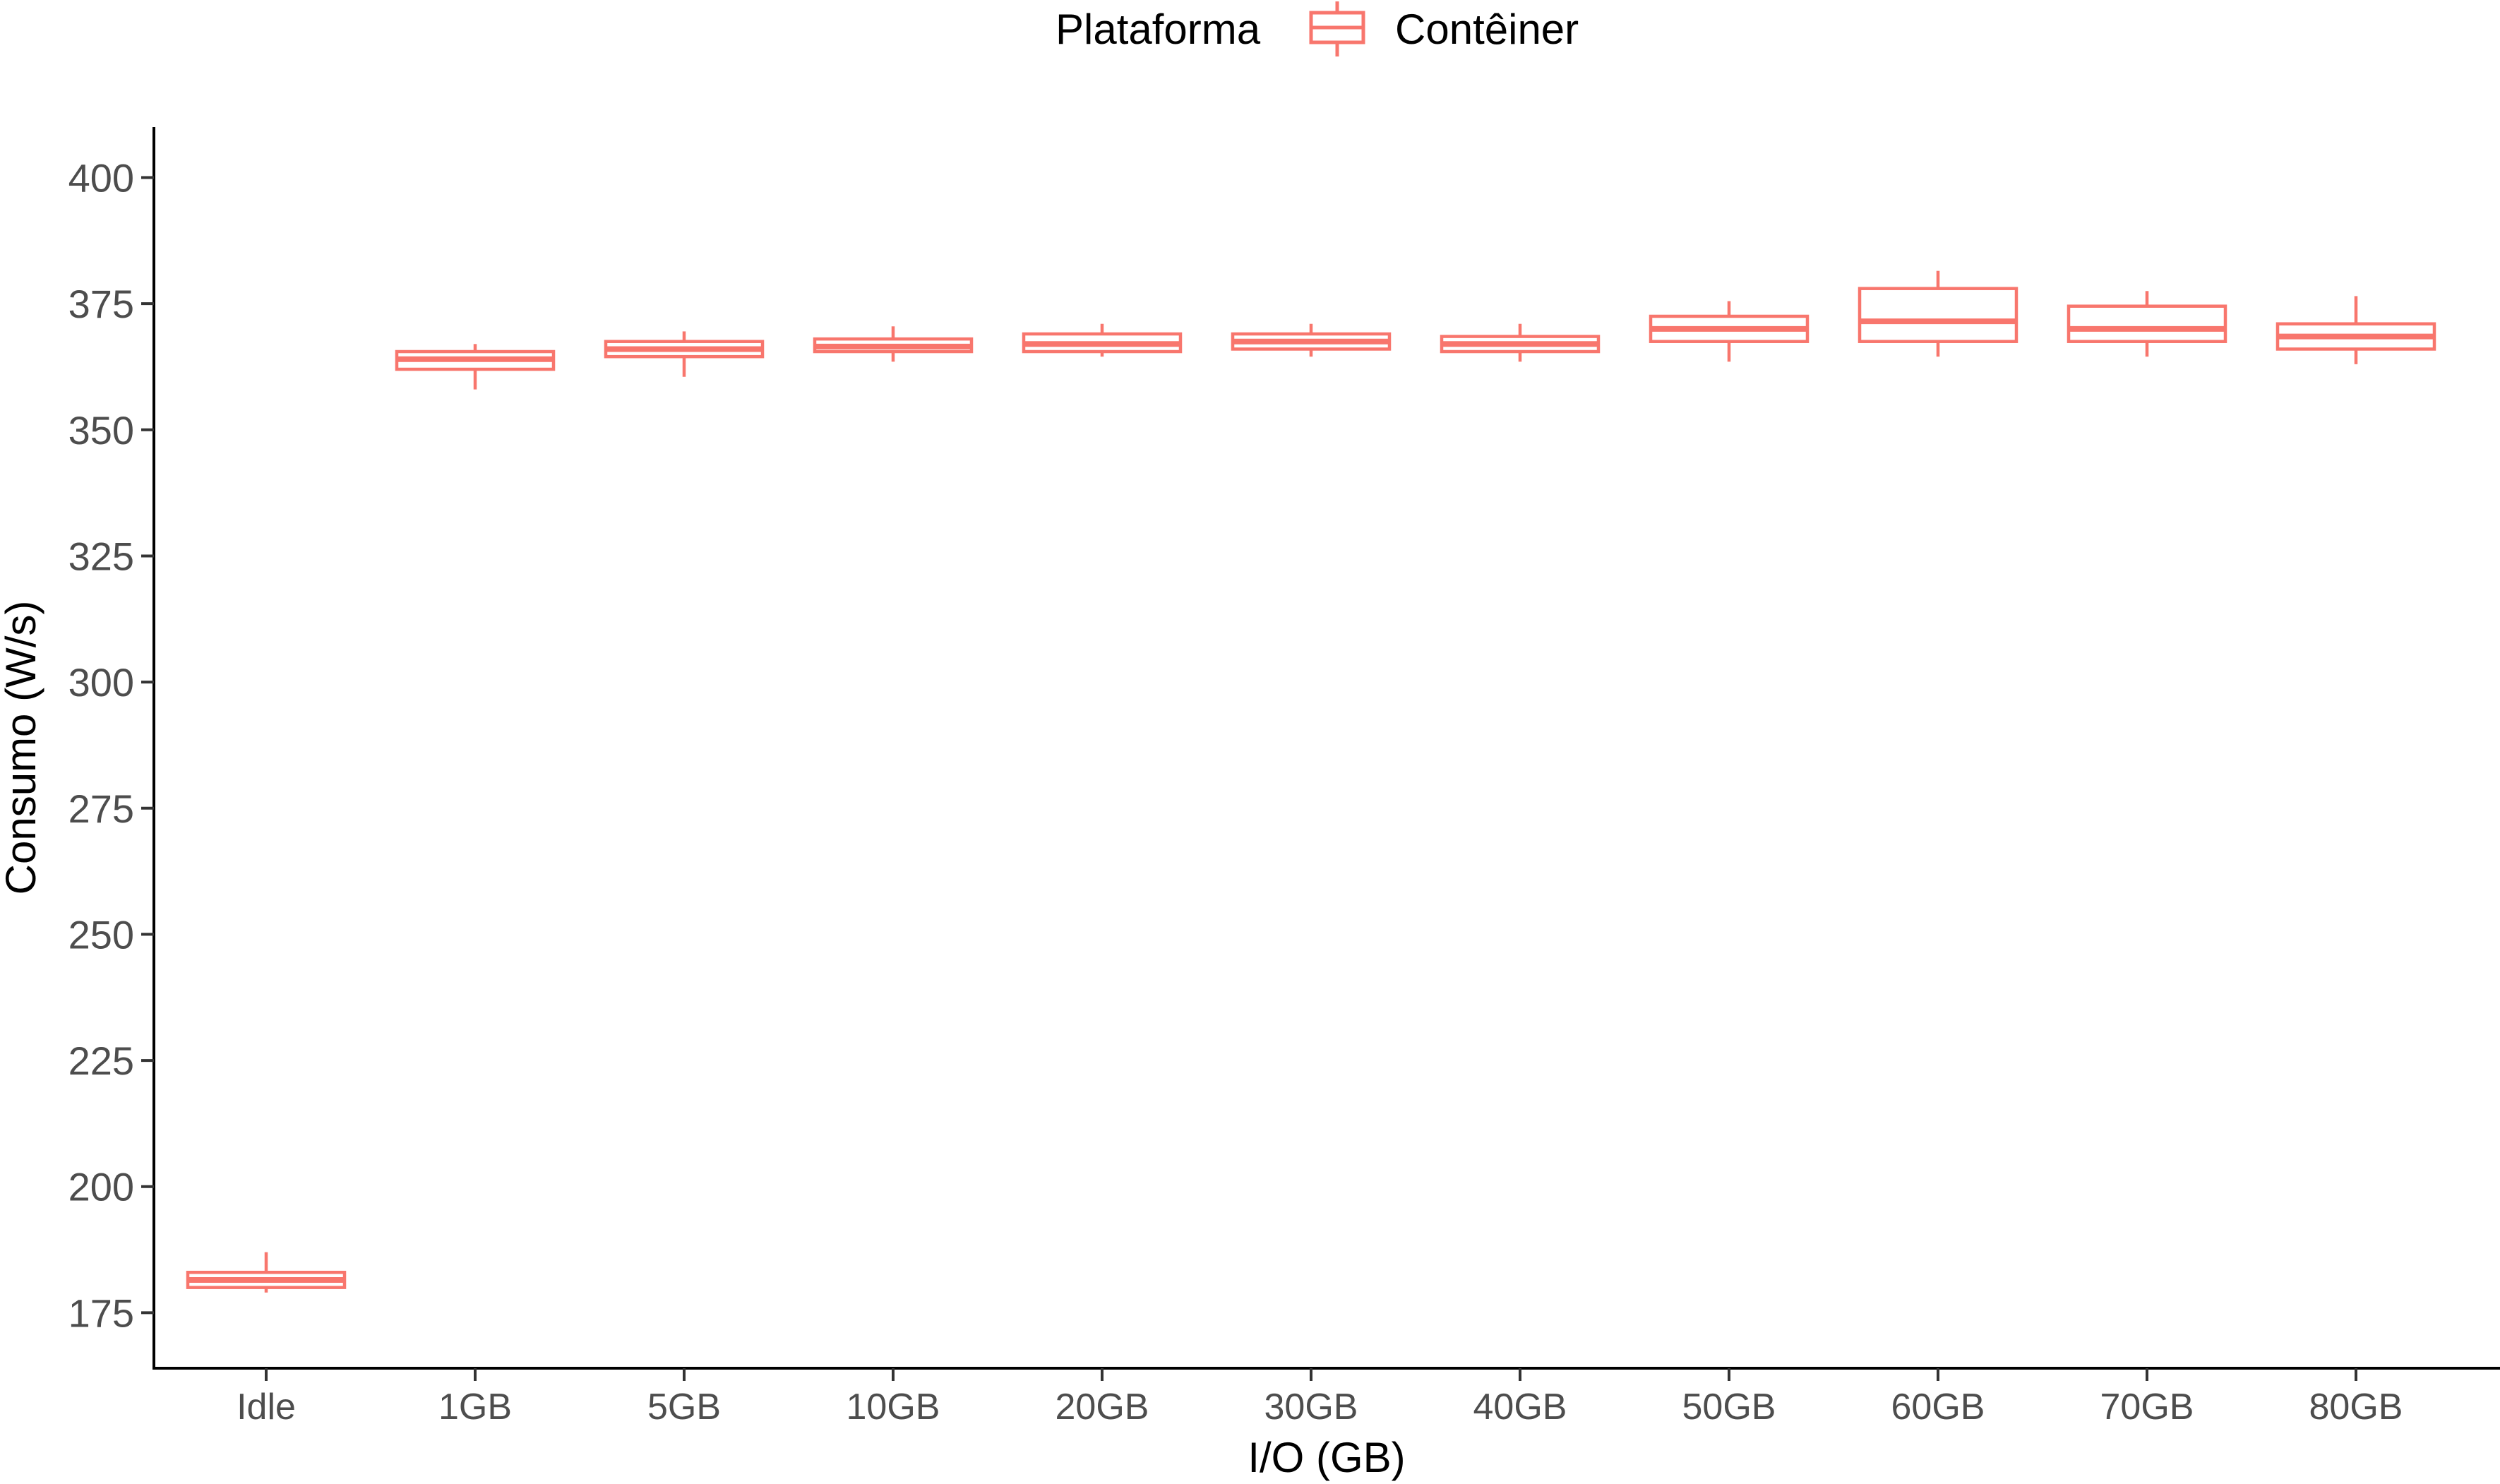 The height and width of the screenshot is (1484, 2500). I want to click on boxplot-5GB, so click(685, 354).